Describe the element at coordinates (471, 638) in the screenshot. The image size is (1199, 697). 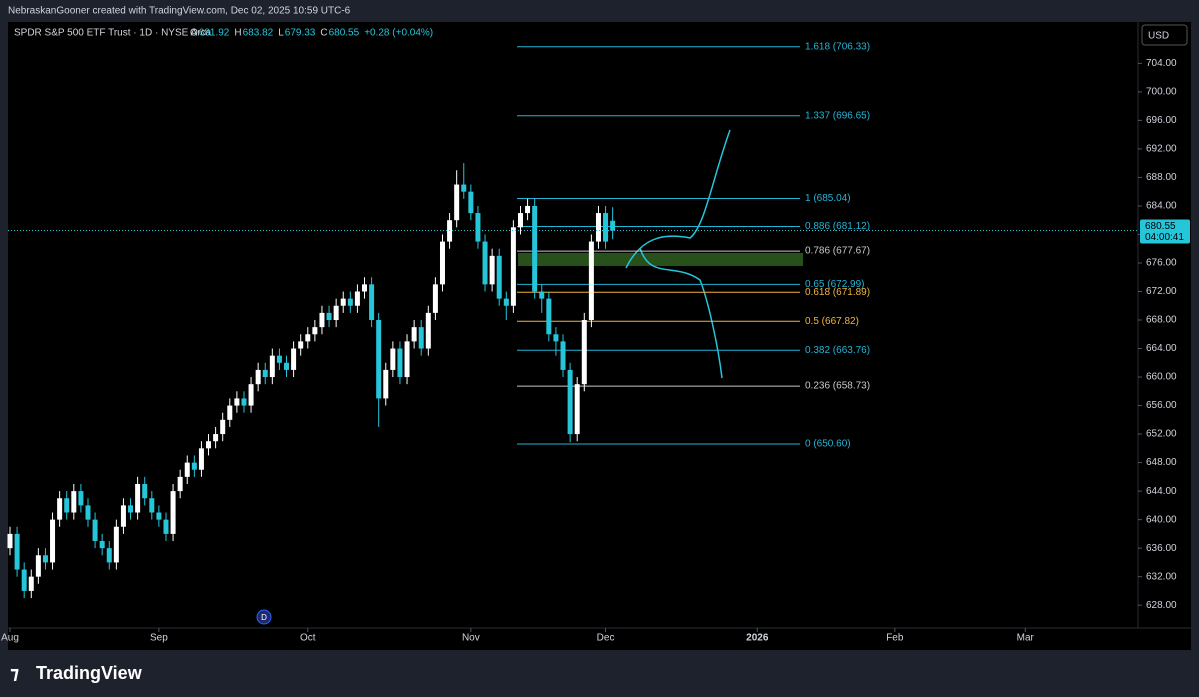
I see `x-tick-label: Nov` at that location.